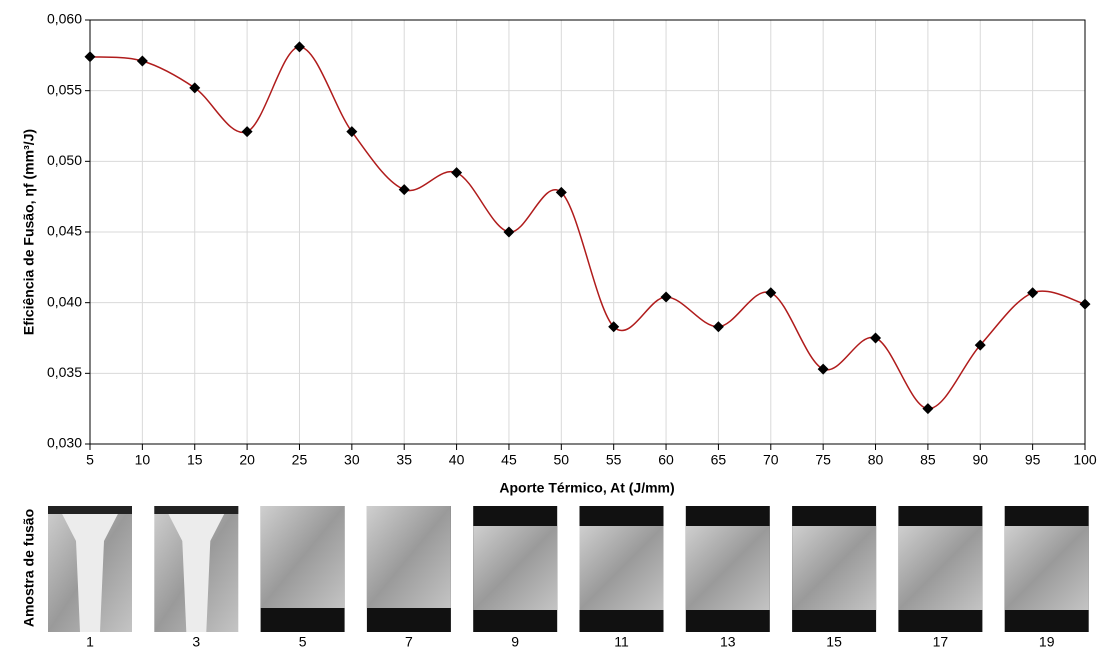 Image resolution: width=1100 pixels, height=655 pixels. I want to click on x-tick-label: 75, so click(823, 460).